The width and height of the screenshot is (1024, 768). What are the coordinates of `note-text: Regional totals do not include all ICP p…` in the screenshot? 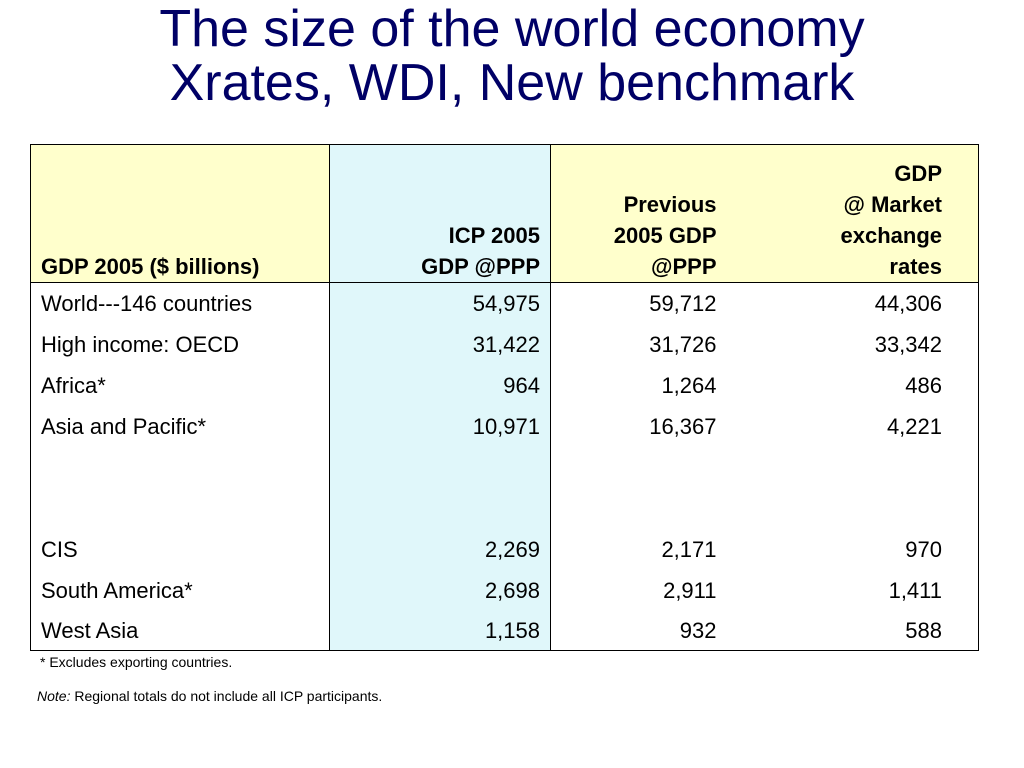 It's located at (226, 696).